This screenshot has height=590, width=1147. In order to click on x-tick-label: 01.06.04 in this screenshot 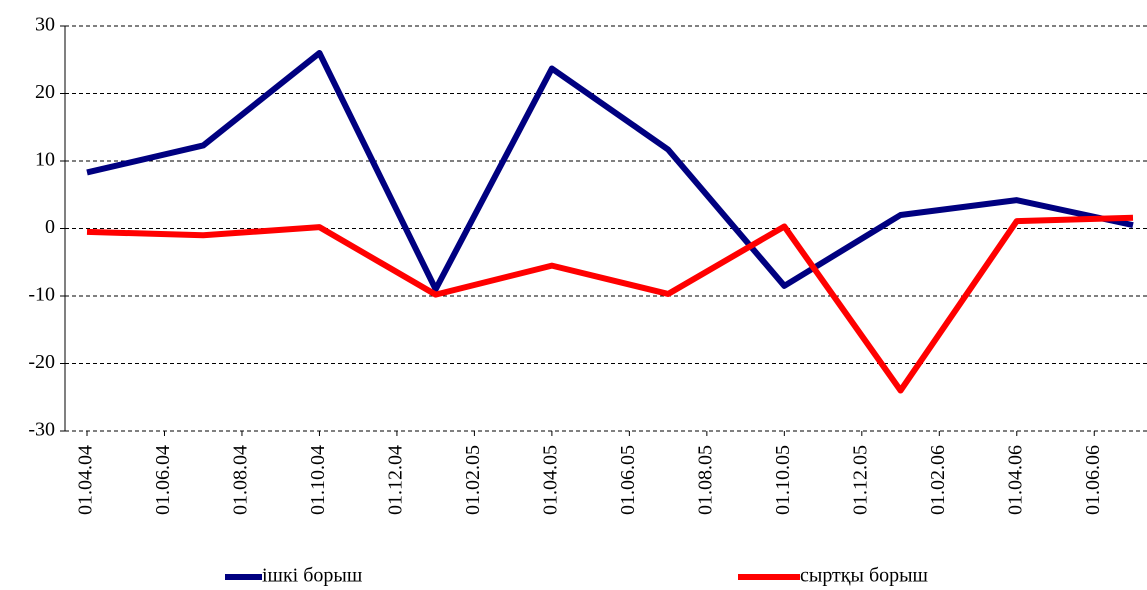, I will do `click(163, 480)`.